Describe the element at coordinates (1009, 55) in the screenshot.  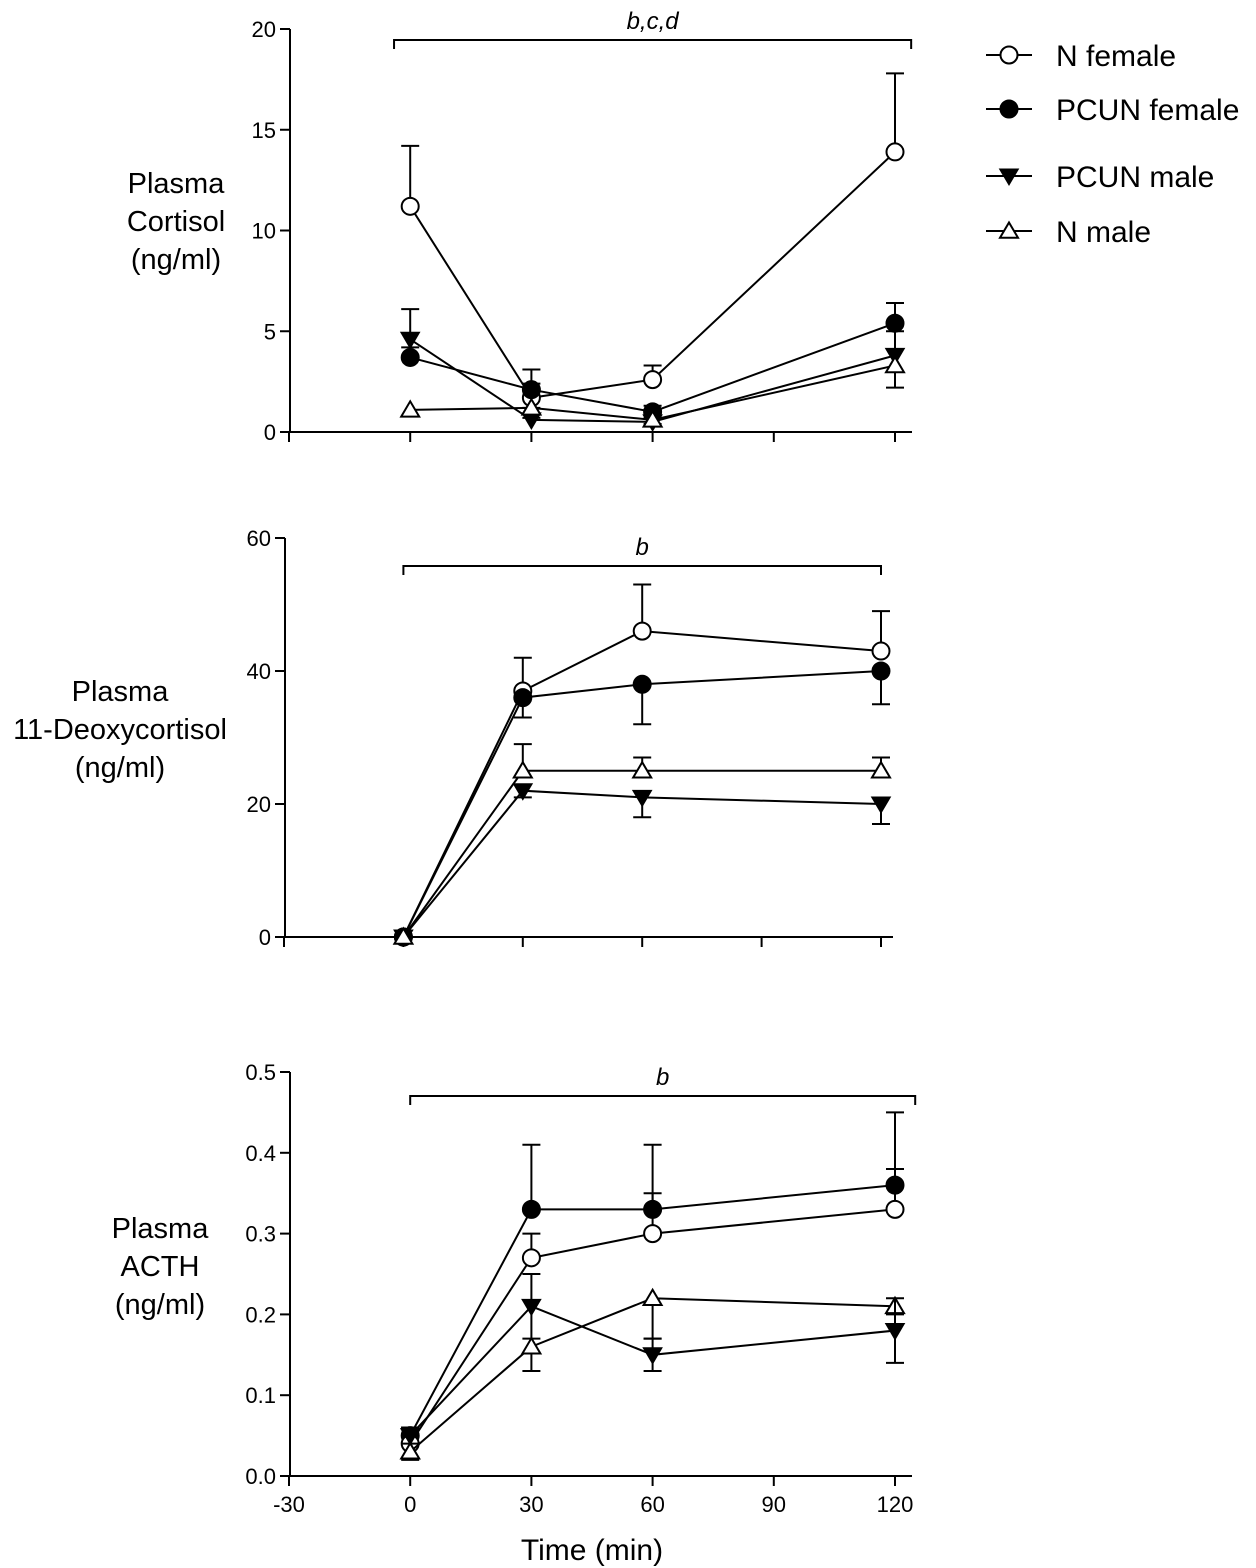
I see `open-circle-icon` at that location.